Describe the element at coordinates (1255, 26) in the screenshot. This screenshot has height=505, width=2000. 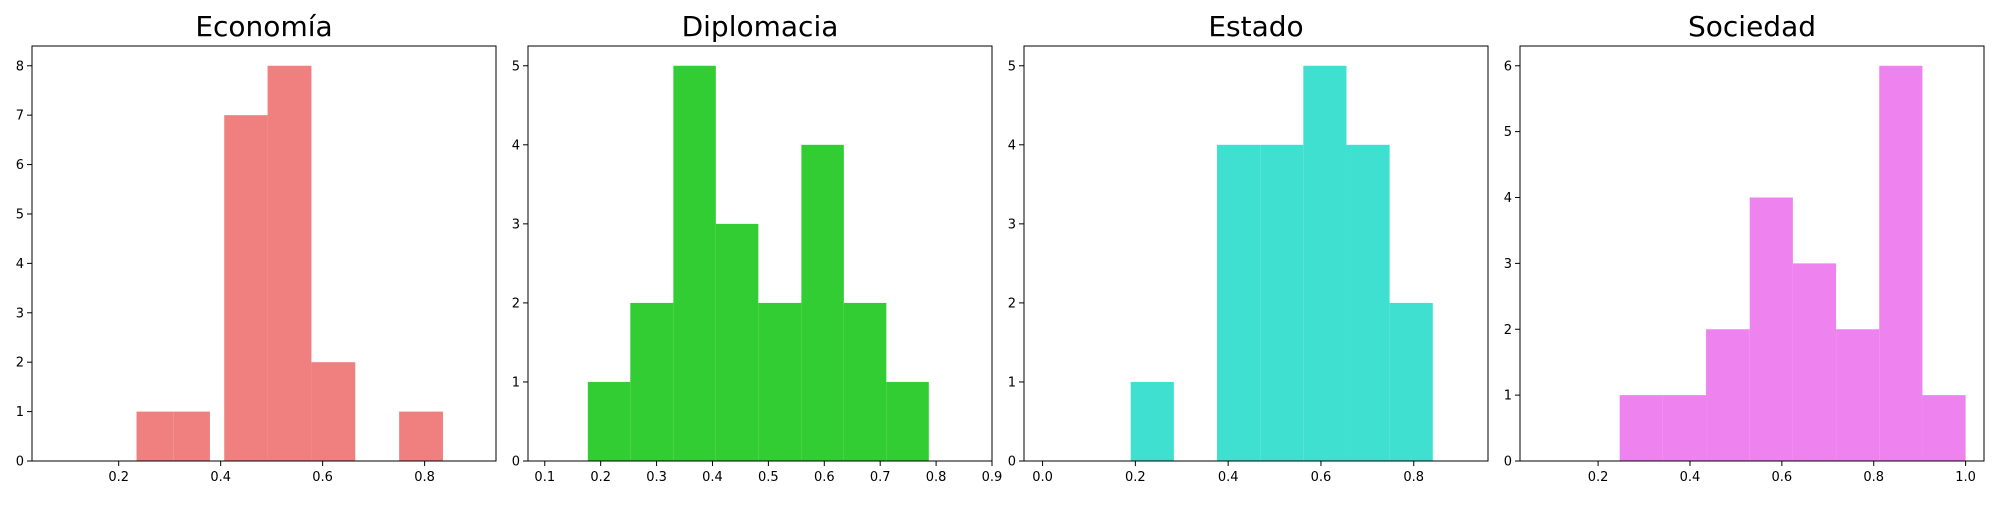
I see `chart-title: Estado` at that location.